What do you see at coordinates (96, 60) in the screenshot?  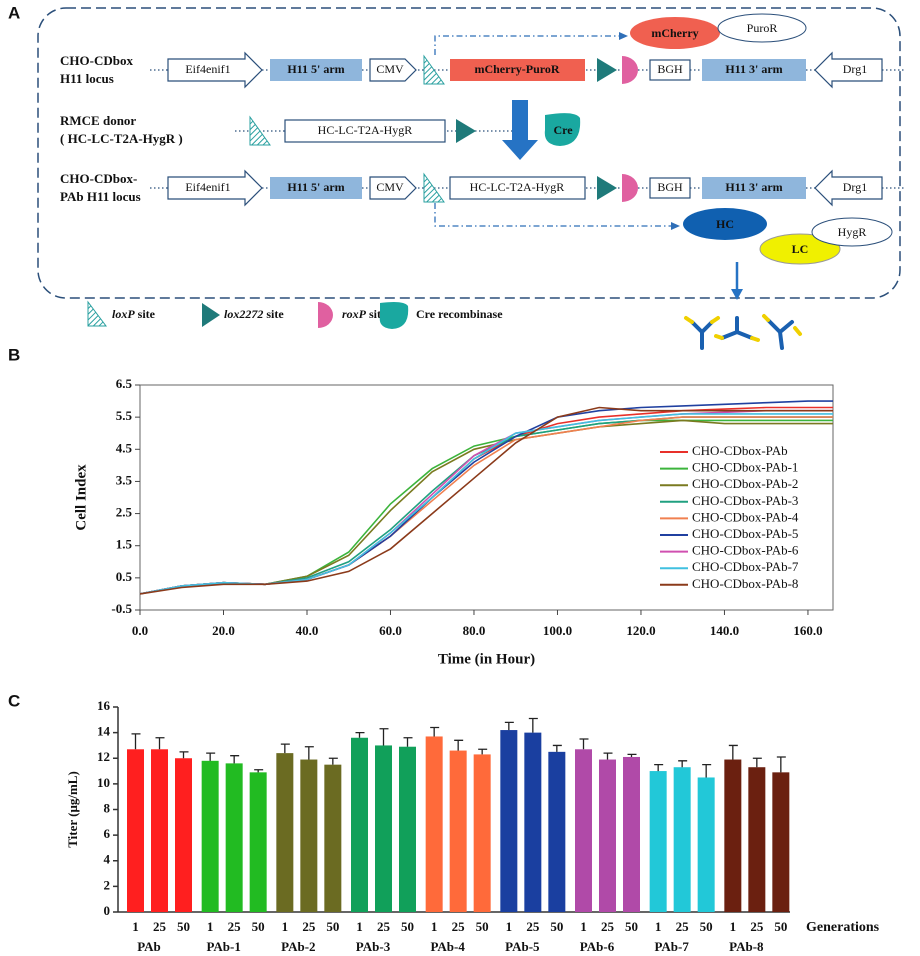 I see `row-label: CHO-CDbox` at bounding box center [96, 60].